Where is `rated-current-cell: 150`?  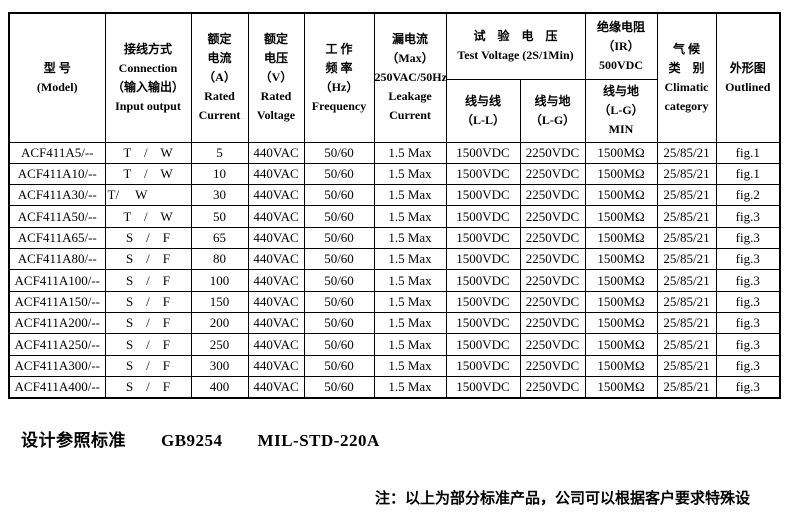
rated-current-cell: 150 is located at coordinates (219, 302).